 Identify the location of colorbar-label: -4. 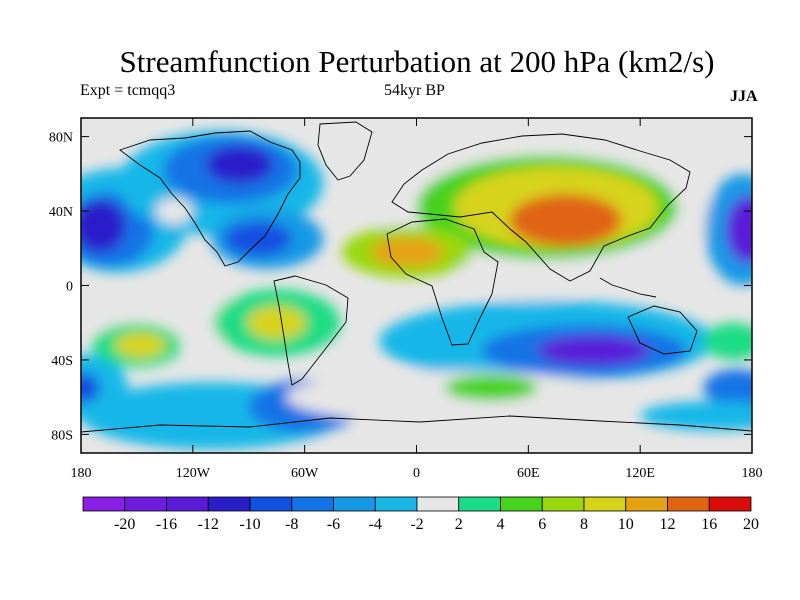
(375, 524).